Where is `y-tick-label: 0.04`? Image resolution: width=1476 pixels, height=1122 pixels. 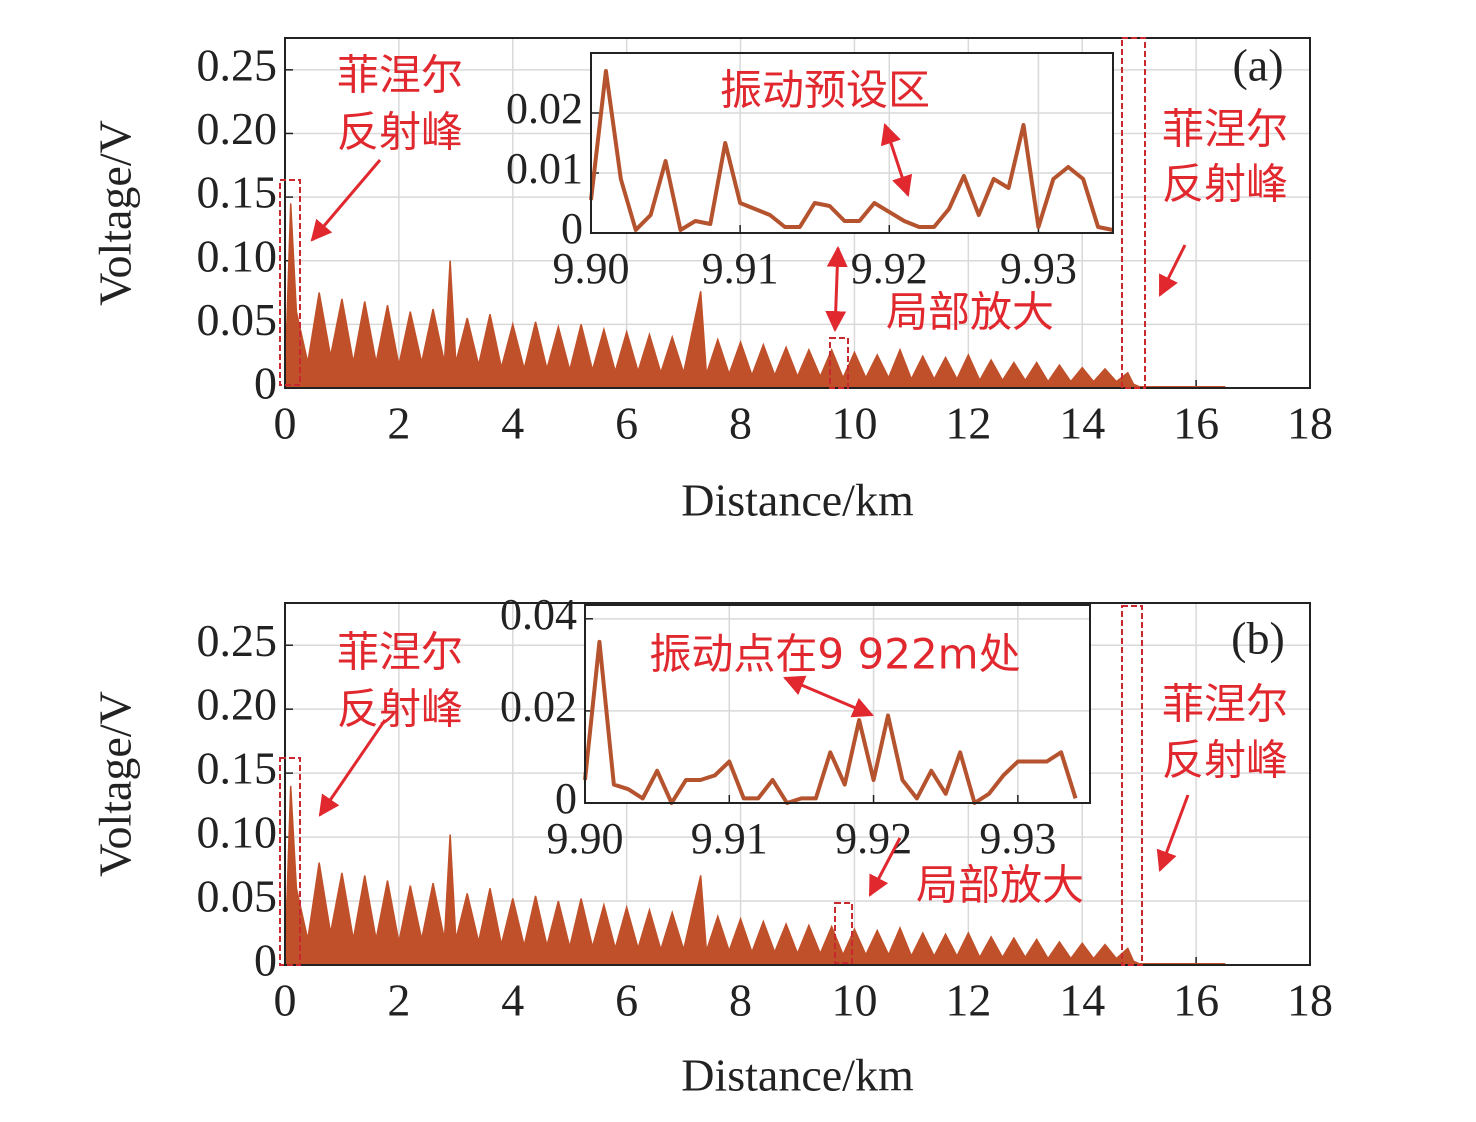
y-tick-label: 0.04 is located at coordinates (538, 614).